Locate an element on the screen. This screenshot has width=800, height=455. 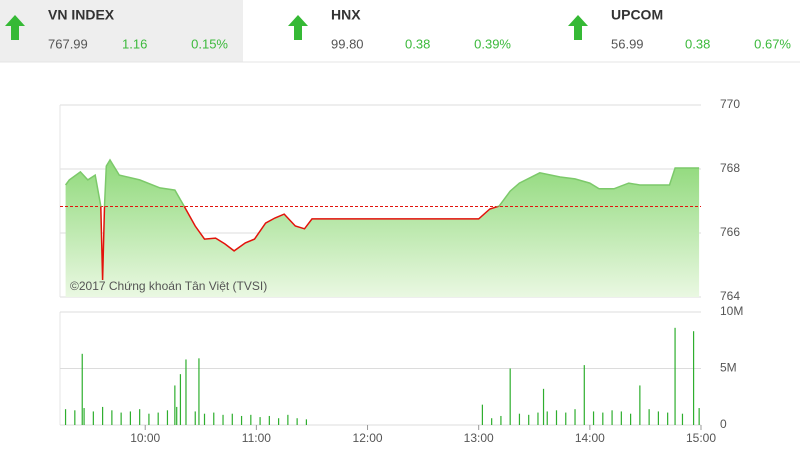
x-tick-label: 14:00 is located at coordinates (590, 438).